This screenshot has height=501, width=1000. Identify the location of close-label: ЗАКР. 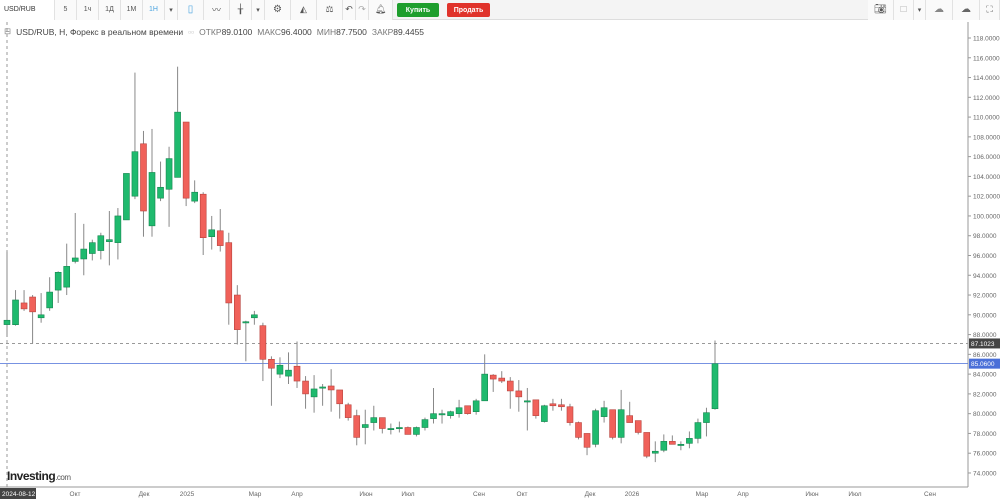
(382, 31).